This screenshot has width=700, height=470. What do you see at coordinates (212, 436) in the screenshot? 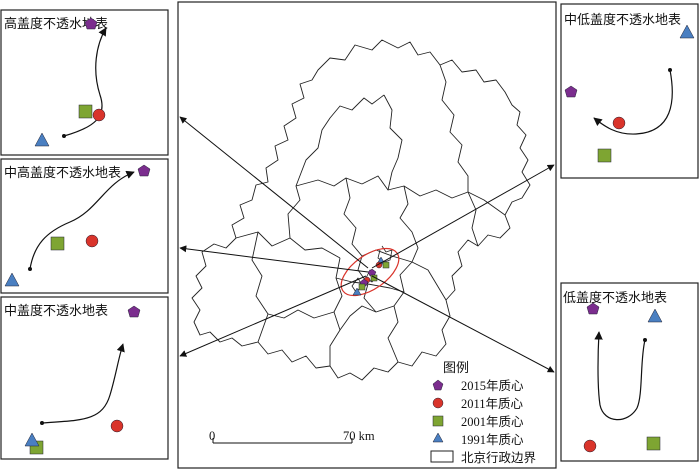
I see `scale-start-label: 0` at bounding box center [212, 436].